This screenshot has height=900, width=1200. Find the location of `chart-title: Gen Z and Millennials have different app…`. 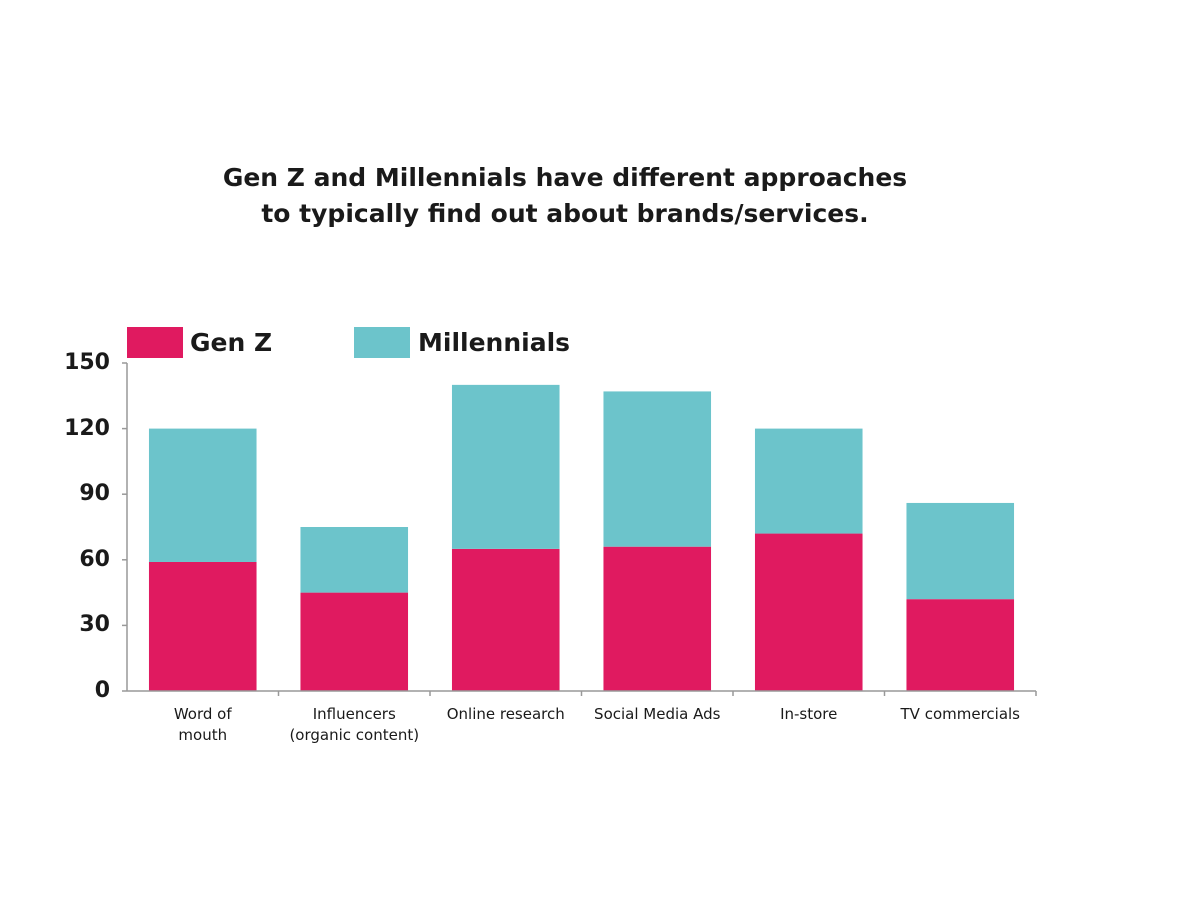

chart-title: Gen Z and Millennials have different app… is located at coordinates (565, 195).